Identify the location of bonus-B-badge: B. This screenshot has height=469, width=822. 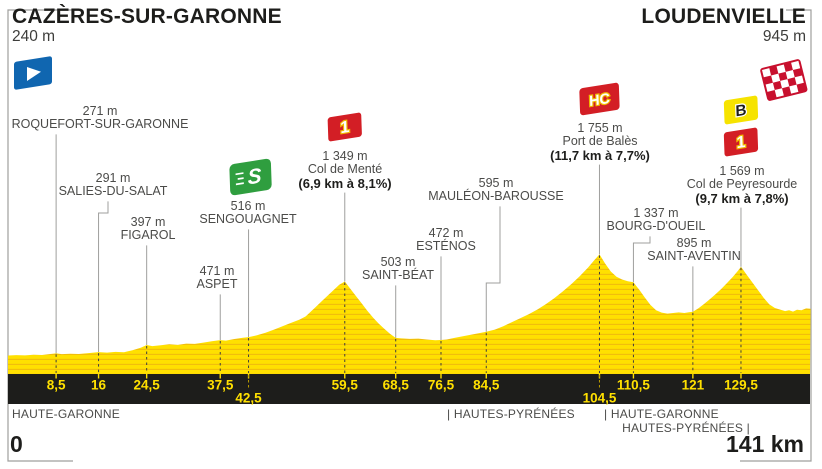
(741, 110).